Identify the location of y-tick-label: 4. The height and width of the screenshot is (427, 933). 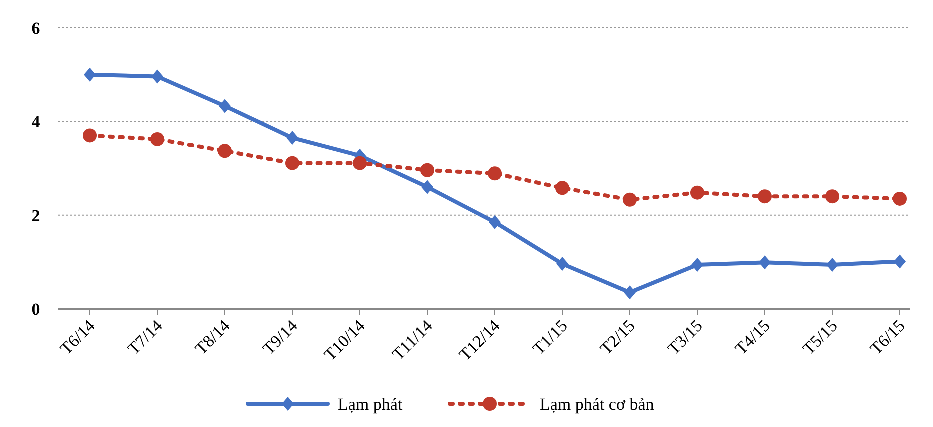
(36, 122).